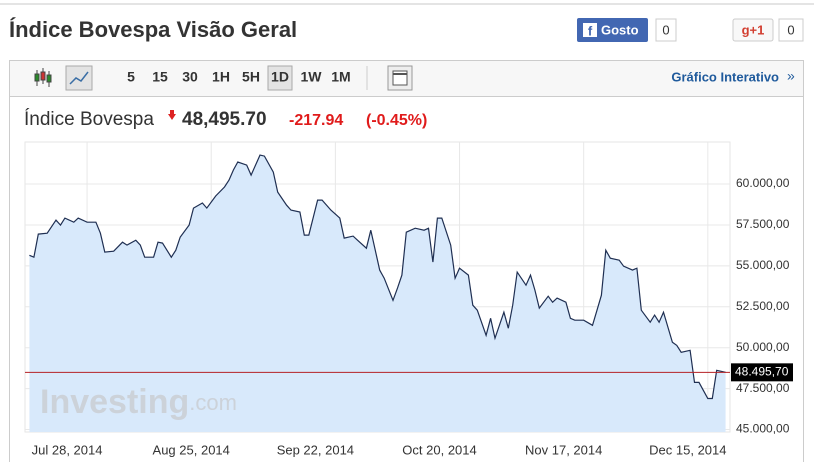 The height and width of the screenshot is (467, 814). I want to click on line-icon, so click(79, 78).